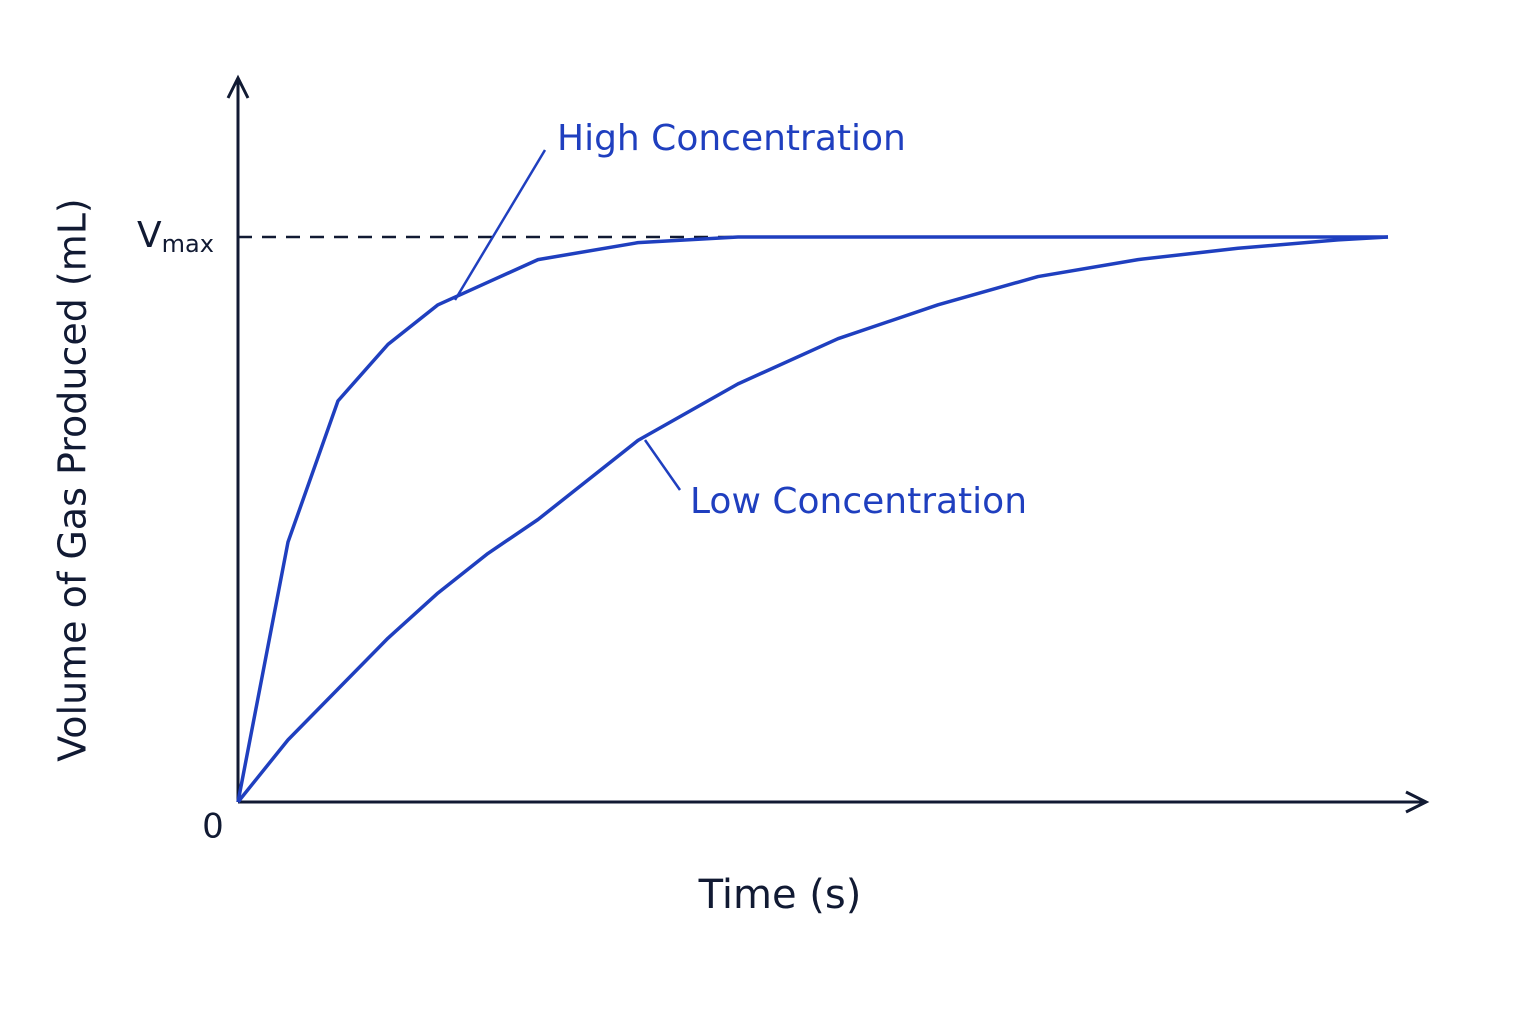  I want to click on y-axis-arrow, so click(238, 86).